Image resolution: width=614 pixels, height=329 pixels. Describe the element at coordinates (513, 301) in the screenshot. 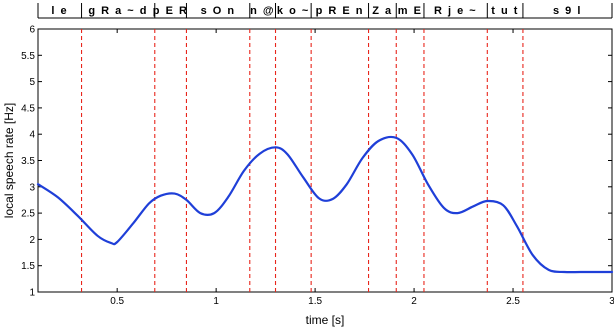

I see `x-tick-label: 2.5` at that location.